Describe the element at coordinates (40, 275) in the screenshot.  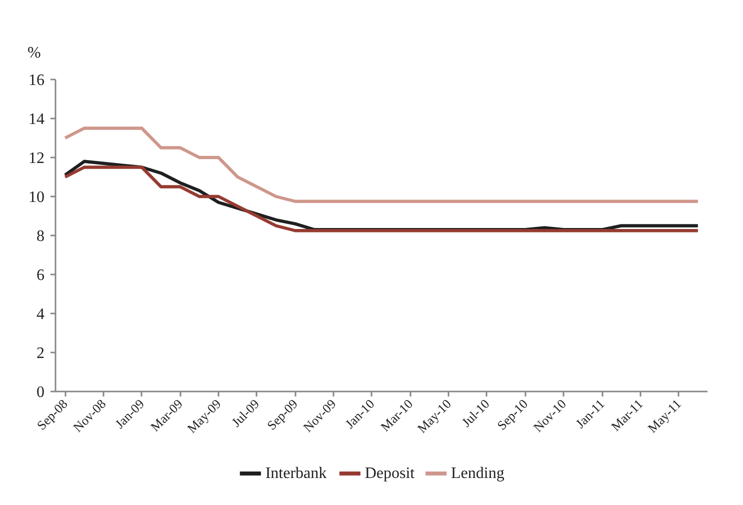
I see `y-tick-label: 6` at that location.